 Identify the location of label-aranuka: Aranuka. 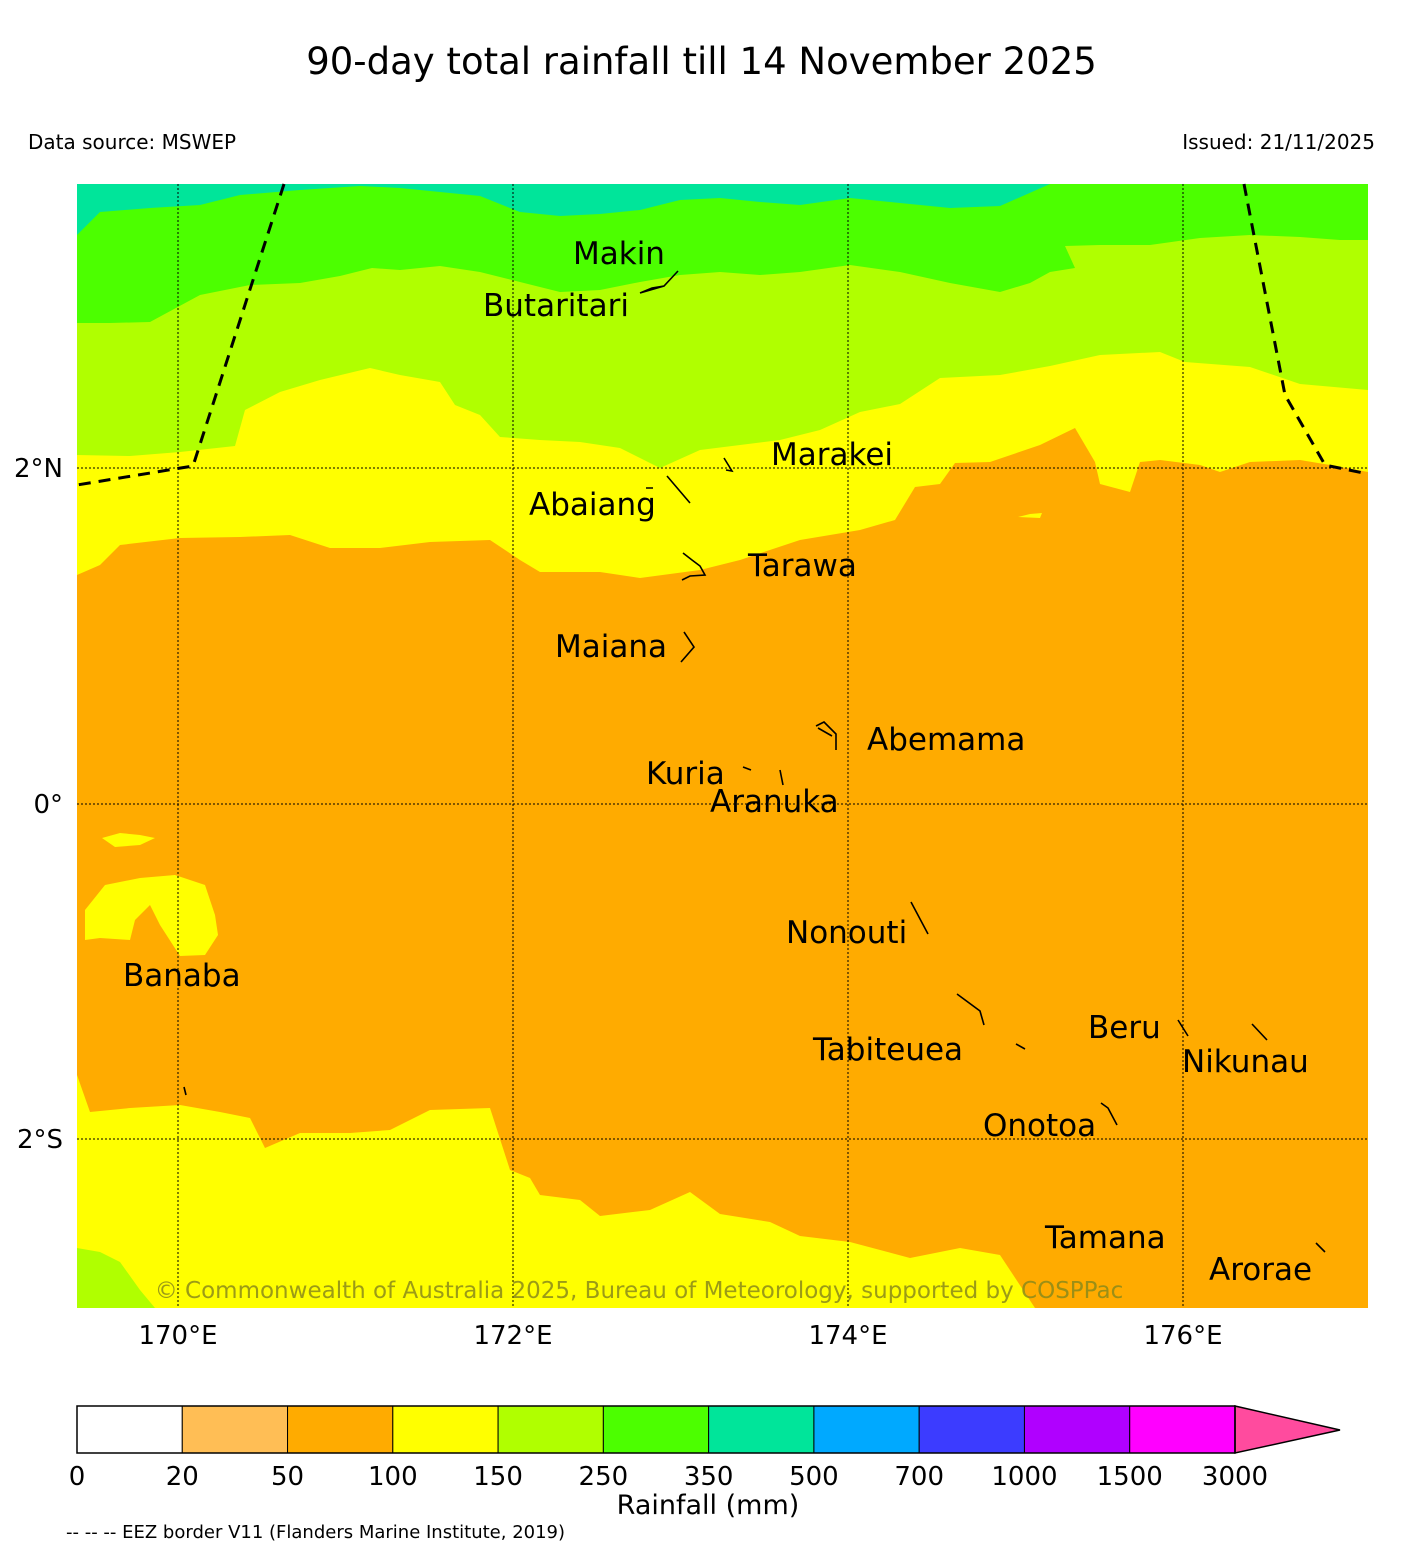
(774, 802).